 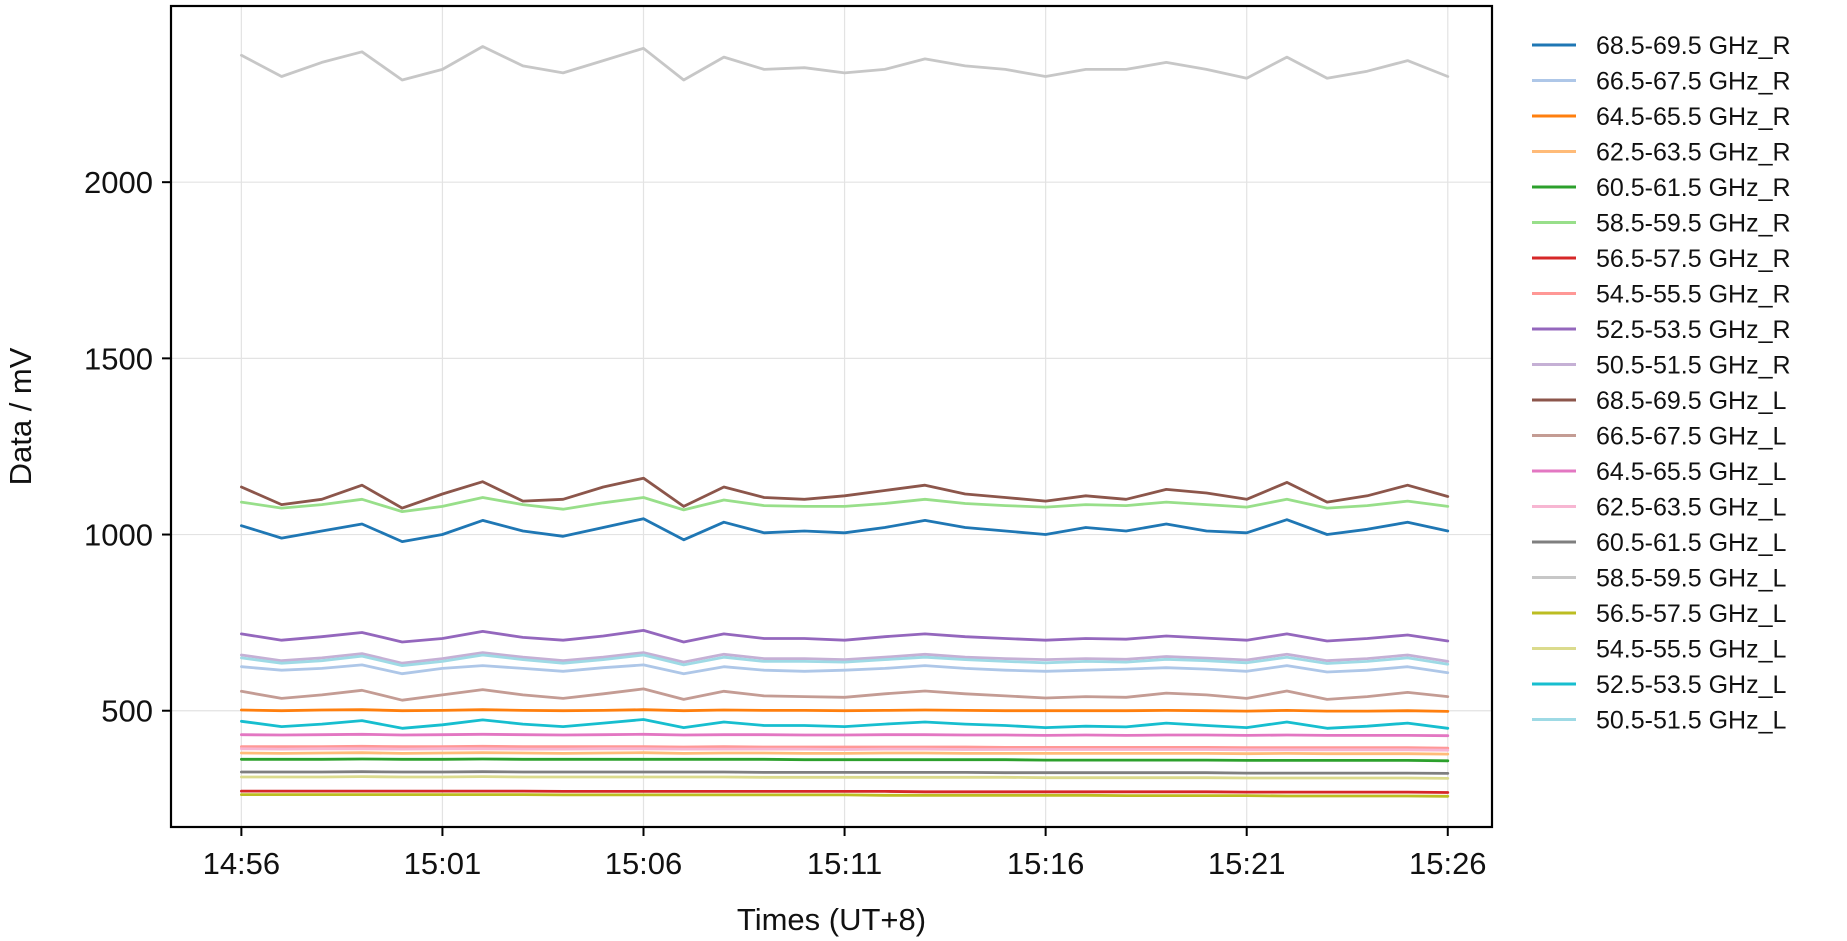 What do you see at coordinates (1691, 401) in the screenshot?
I see `legend-label: 68.5-69.5 GHz_L` at bounding box center [1691, 401].